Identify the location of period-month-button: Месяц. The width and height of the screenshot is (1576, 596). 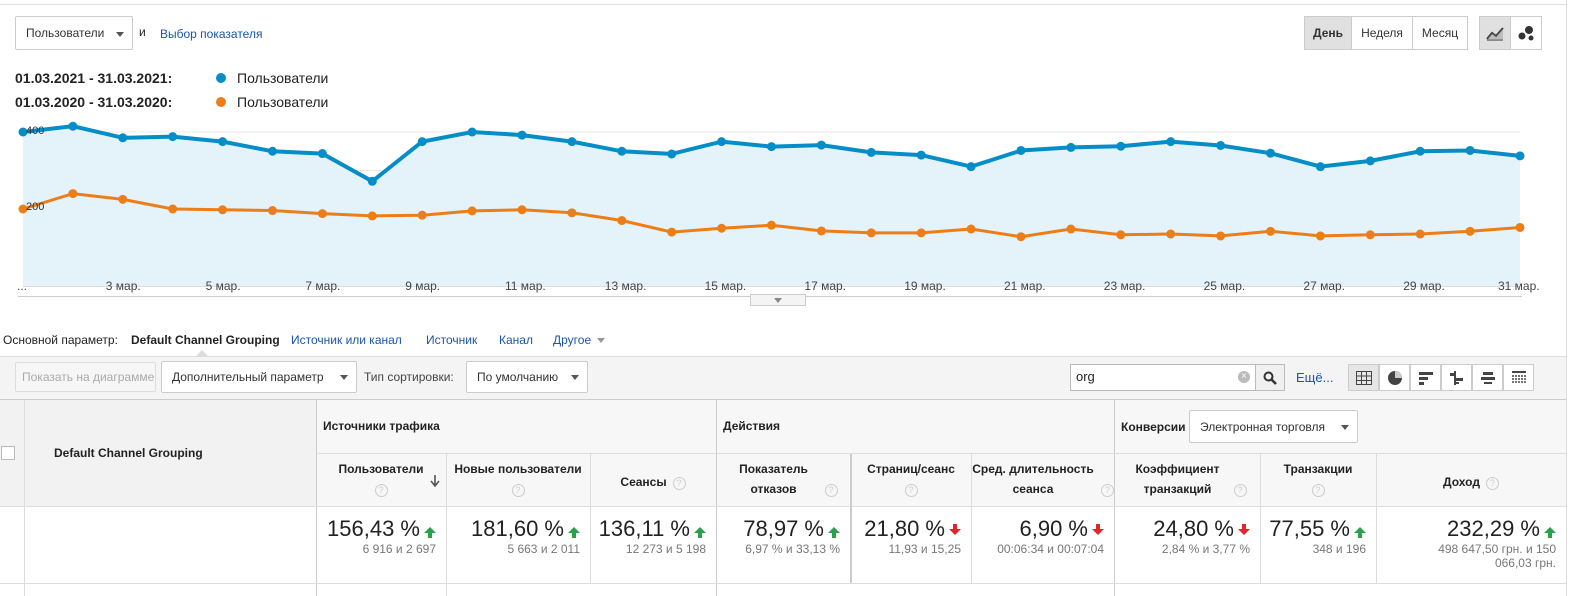
(1440, 33).